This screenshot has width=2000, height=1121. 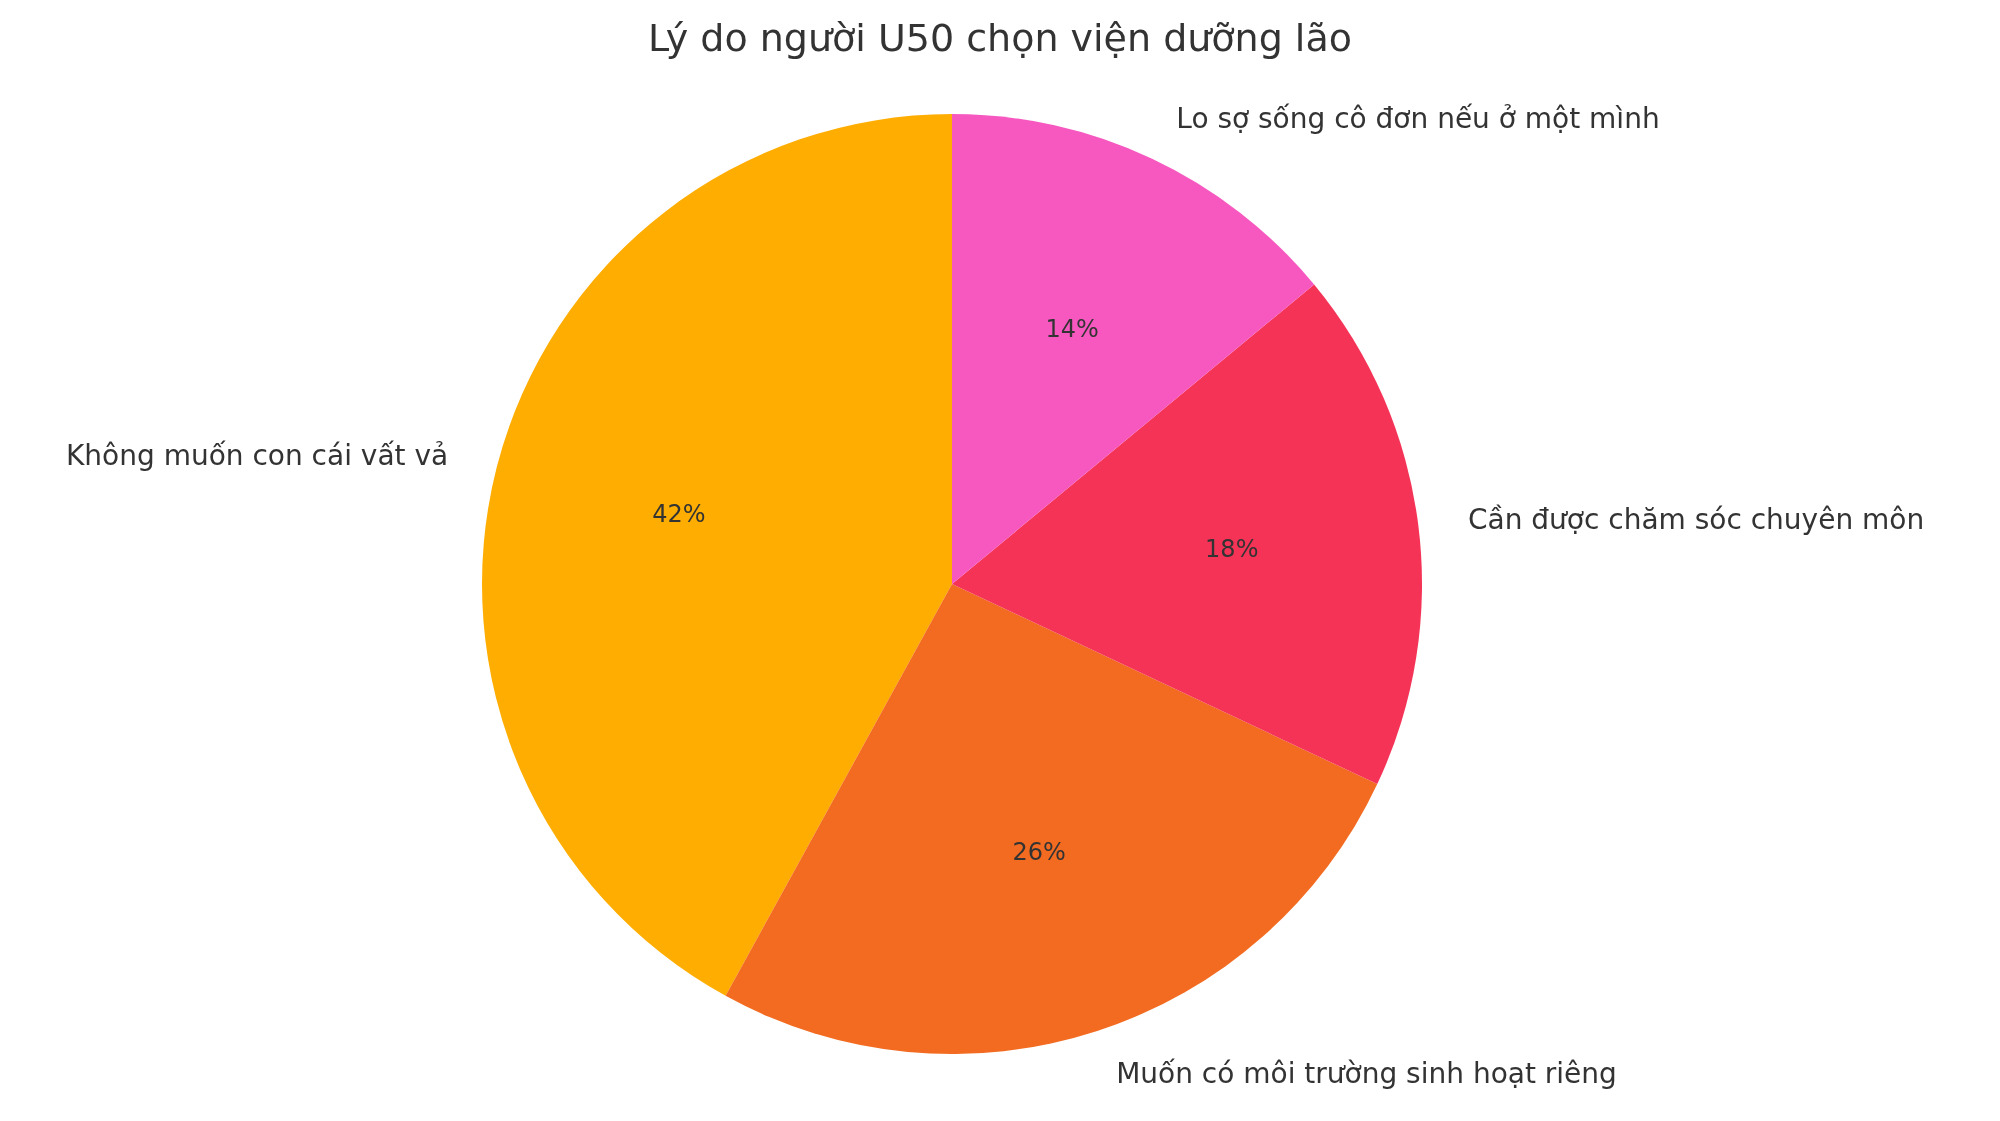 I want to click on slice-label: Muốn có môi trường sinh hoạt riêng, so click(x=1366, y=1074).